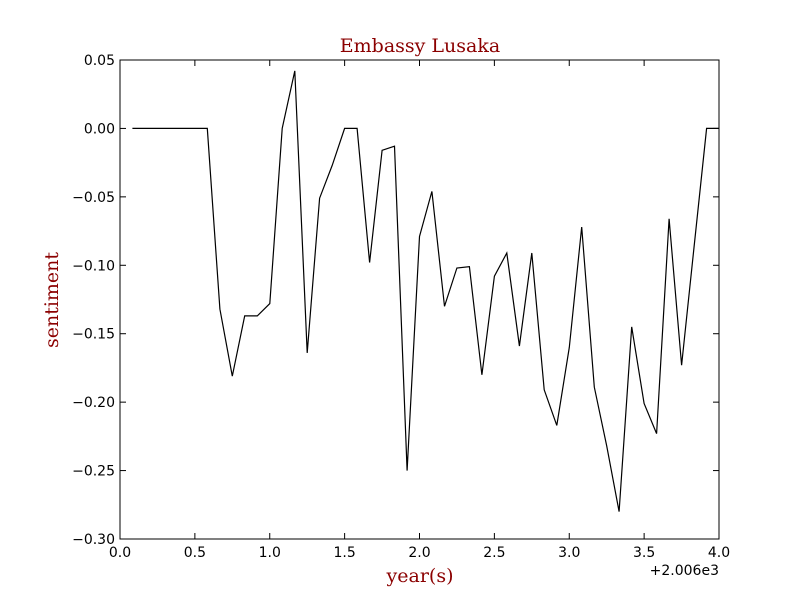 This screenshot has width=800, height=600. What do you see at coordinates (420, 576) in the screenshot?
I see `x-axis-label: year(s)` at bounding box center [420, 576].